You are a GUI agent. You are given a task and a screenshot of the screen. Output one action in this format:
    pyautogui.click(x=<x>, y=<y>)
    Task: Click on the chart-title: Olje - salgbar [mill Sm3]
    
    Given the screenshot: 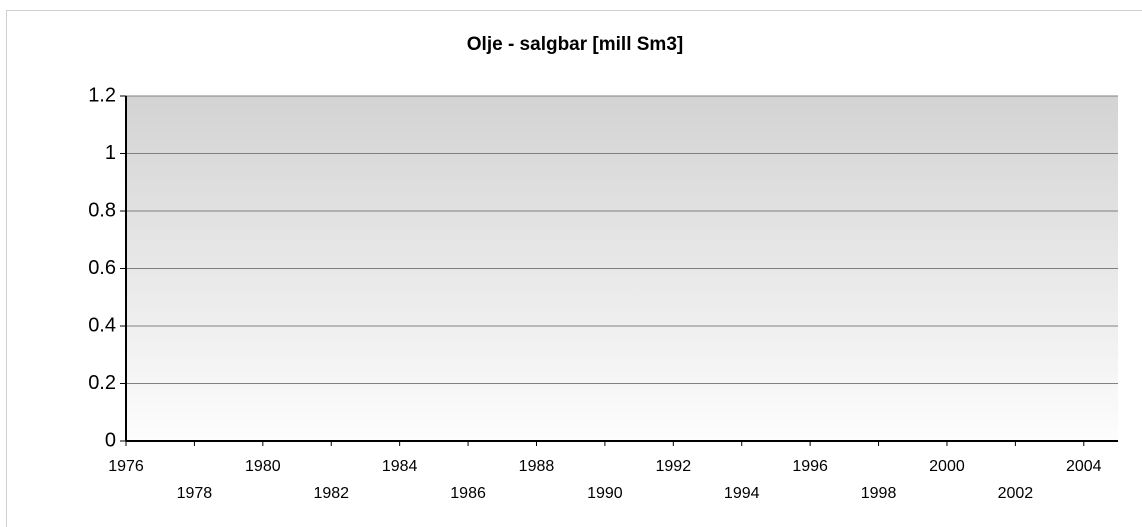 What is the action you would take?
    pyautogui.click(x=575, y=44)
    